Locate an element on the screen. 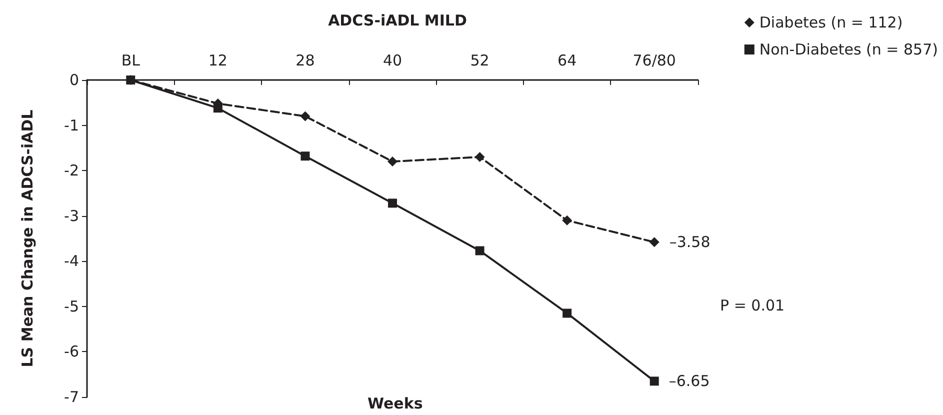 This screenshot has height=415, width=943. x-tick-label: 76/80 is located at coordinates (654, 61).